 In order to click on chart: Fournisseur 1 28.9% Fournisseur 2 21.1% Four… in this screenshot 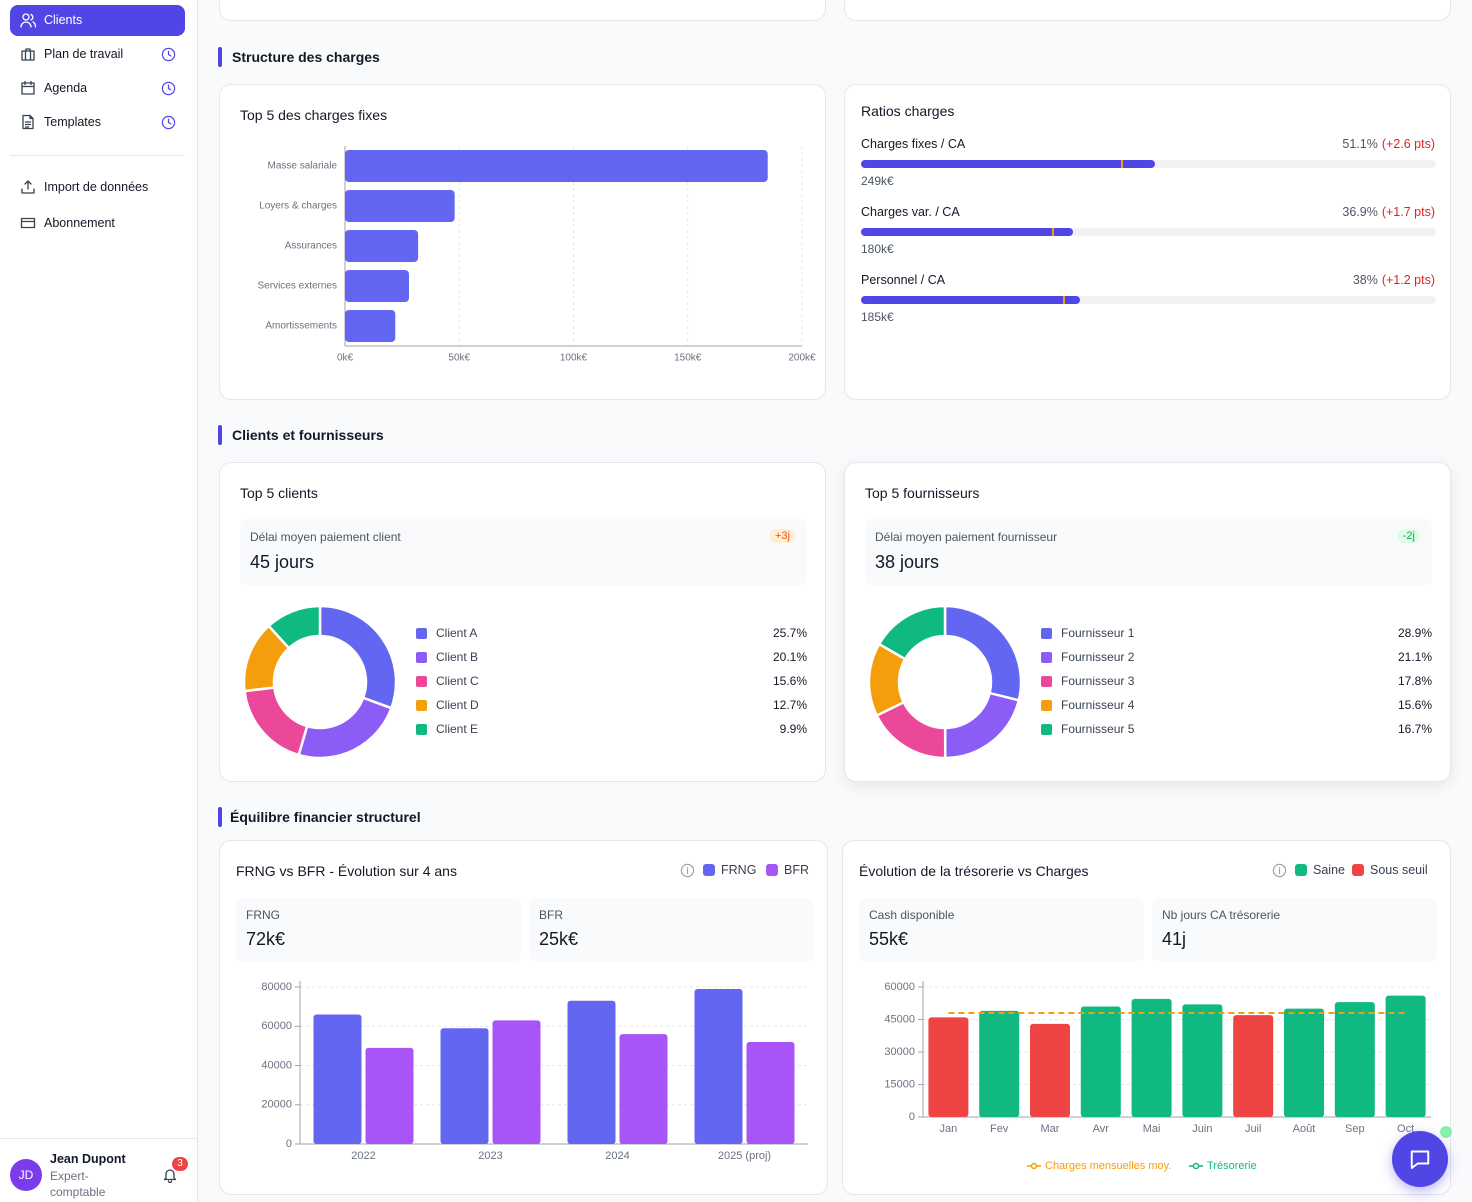, I will do `click(1149, 682)`.